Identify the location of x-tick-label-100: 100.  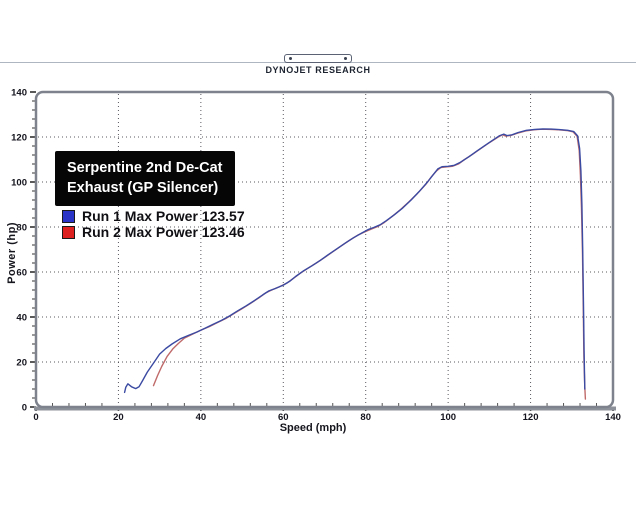
(448, 417).